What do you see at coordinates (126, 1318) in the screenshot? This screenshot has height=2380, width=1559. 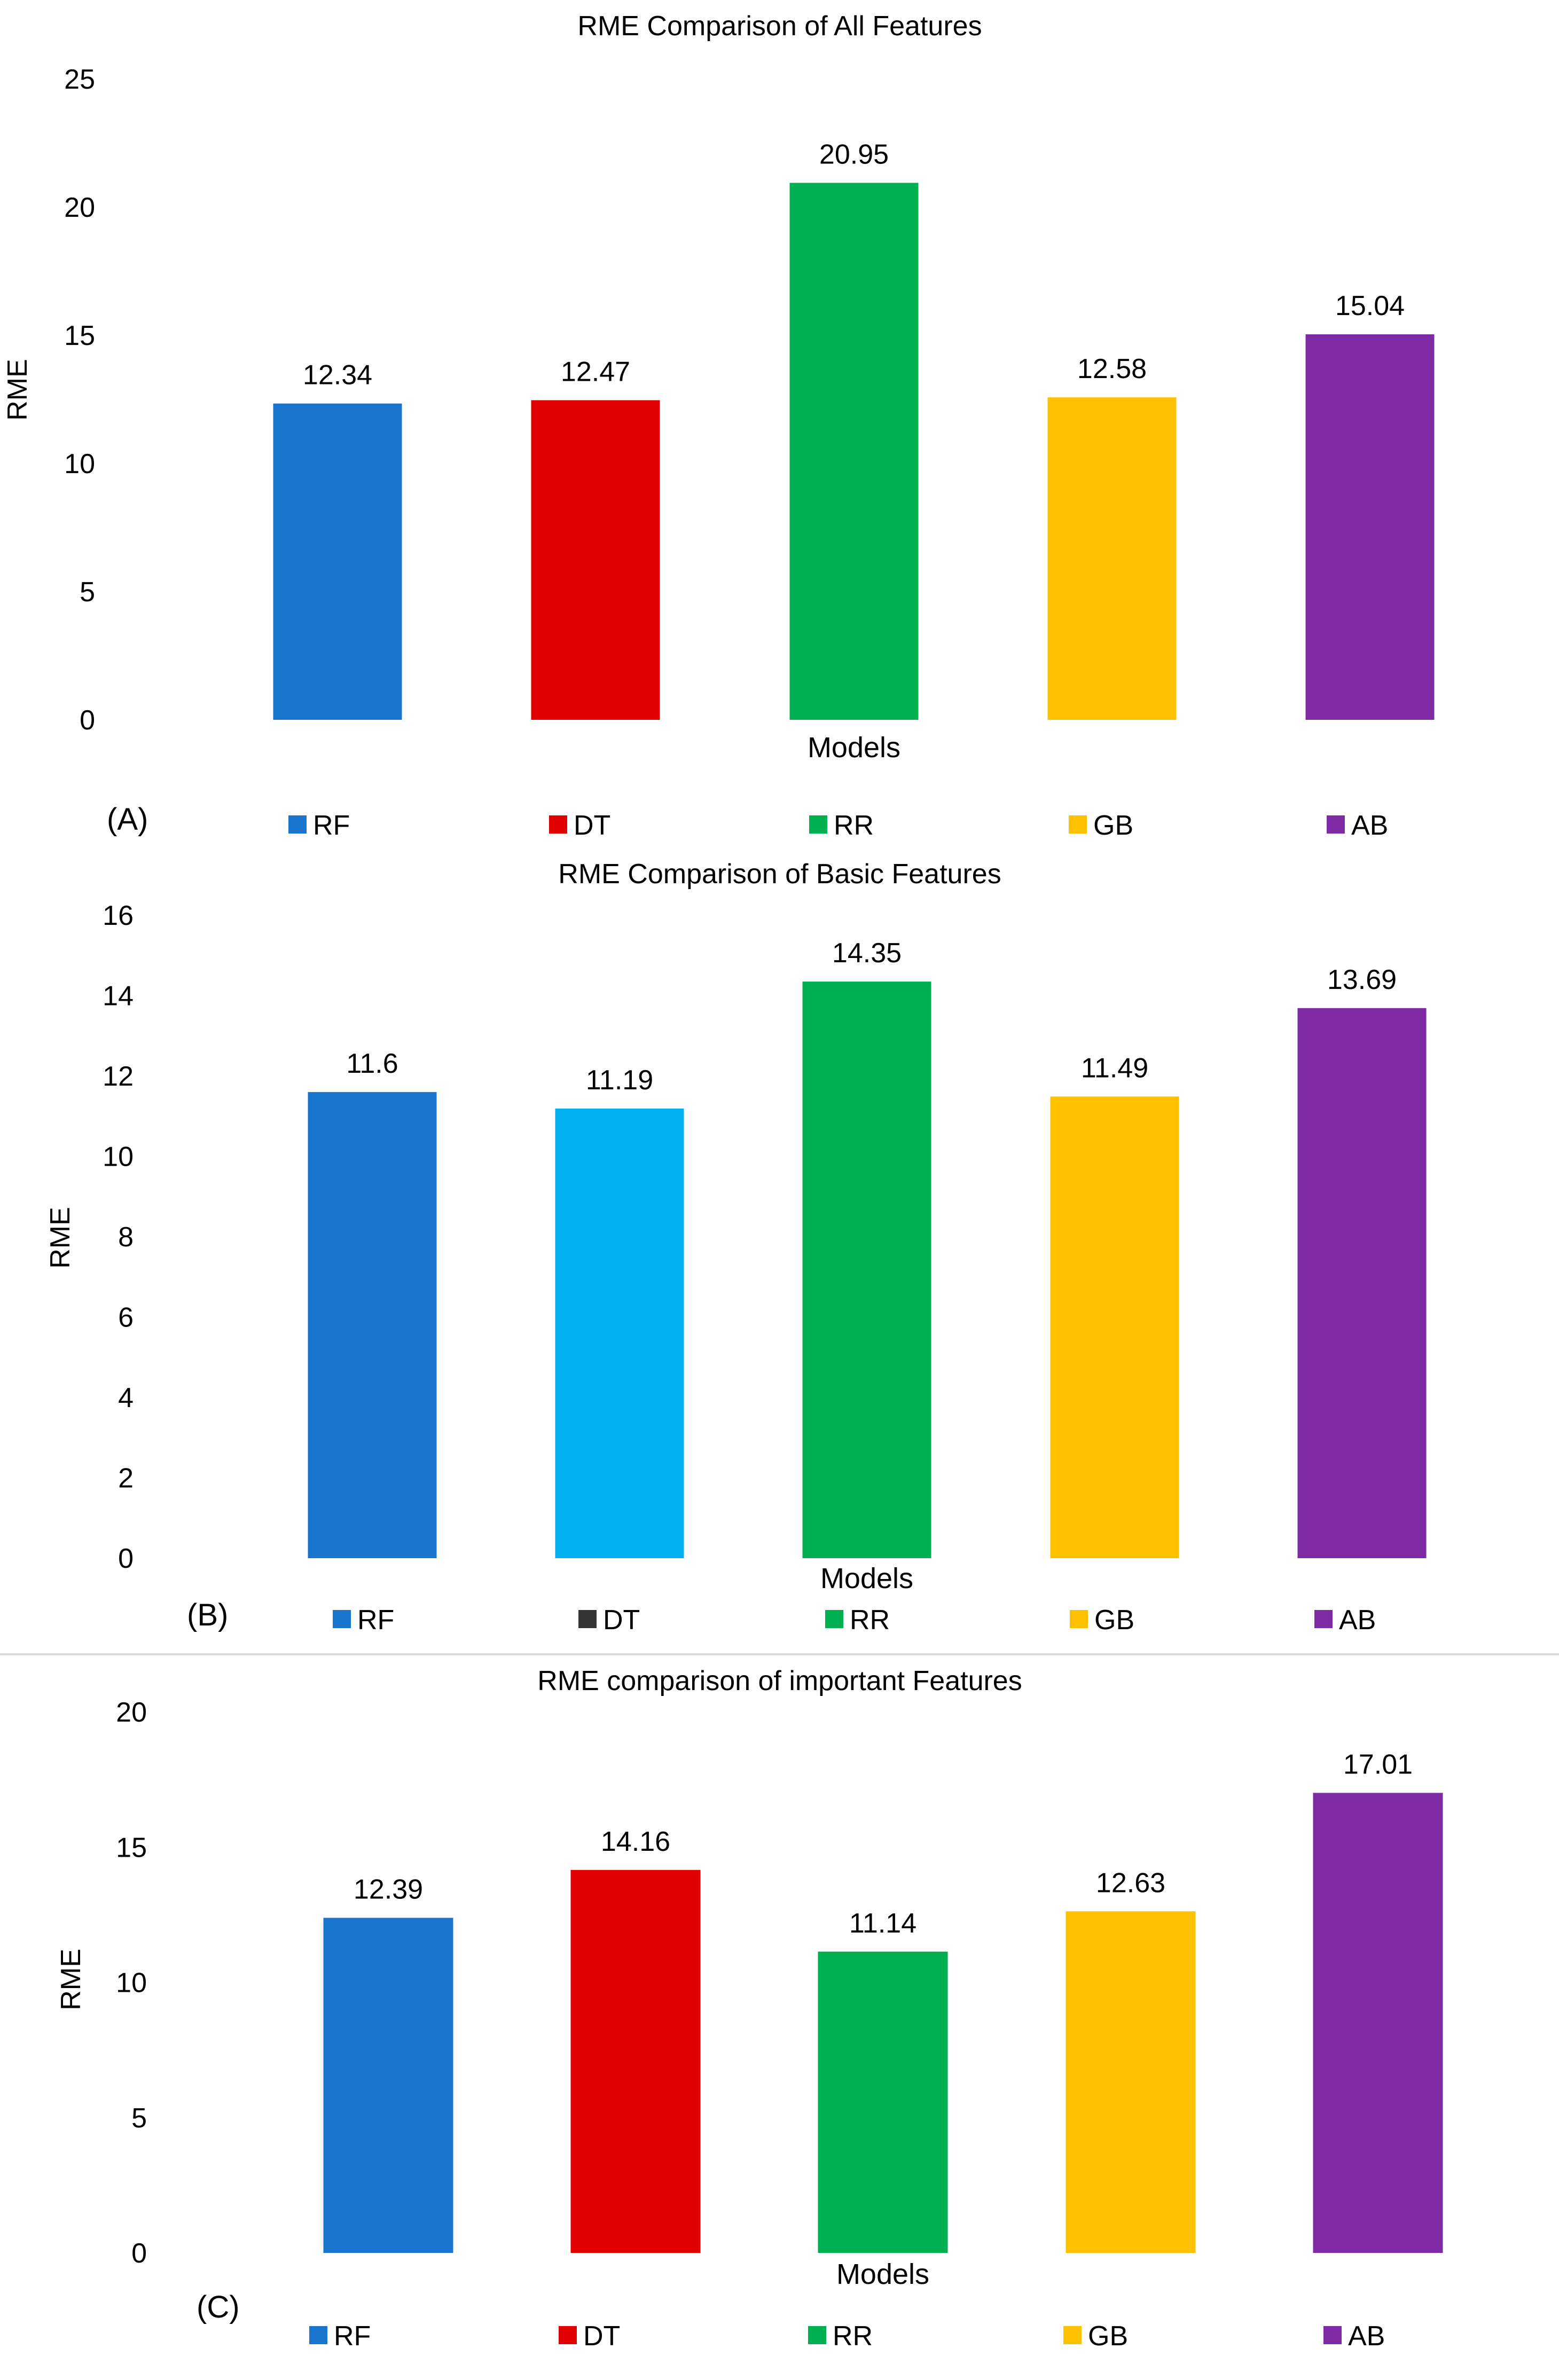 I see `y-tick-label: 6` at bounding box center [126, 1318].